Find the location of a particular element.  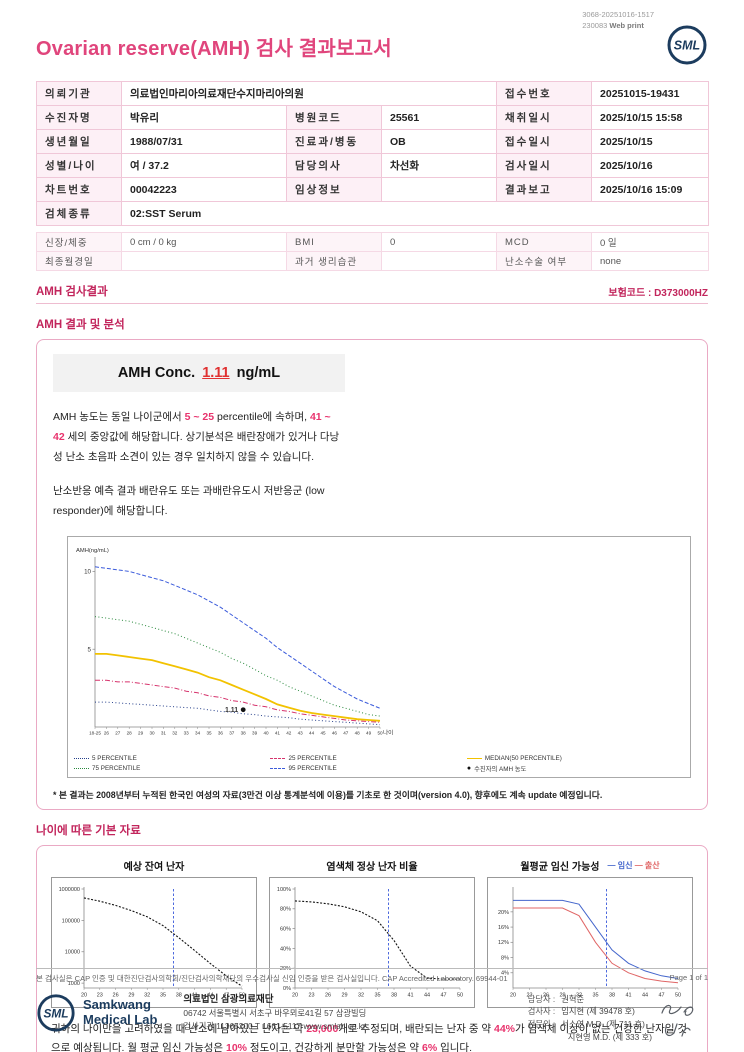

svg-text: 45 is located at coordinates (323, 732).